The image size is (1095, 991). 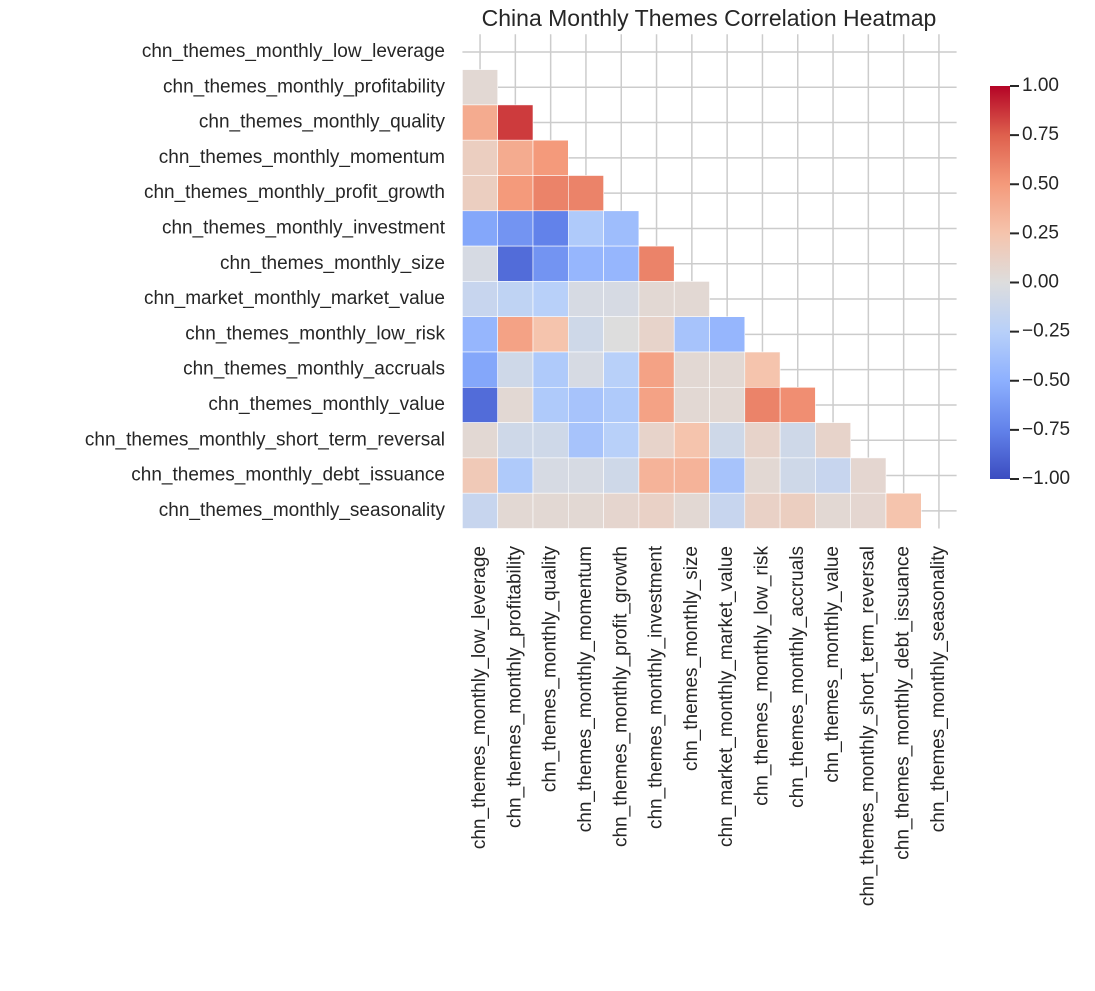 What do you see at coordinates (294, 298) in the screenshot?
I see `y-tick-label: chn_market_monthly_market_value` at bounding box center [294, 298].